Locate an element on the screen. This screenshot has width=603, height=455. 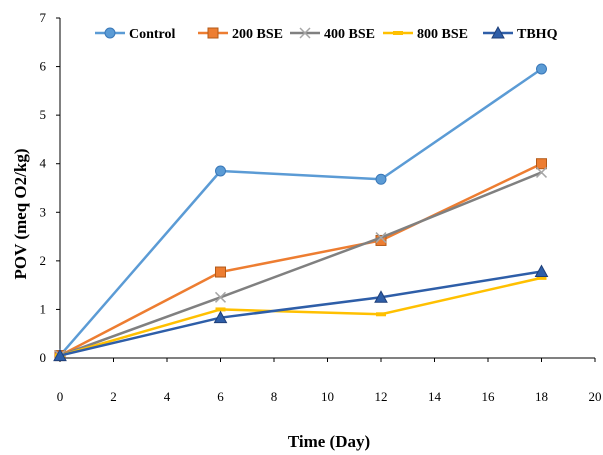
y-tick-label: 5 is located at coordinates (43, 114).